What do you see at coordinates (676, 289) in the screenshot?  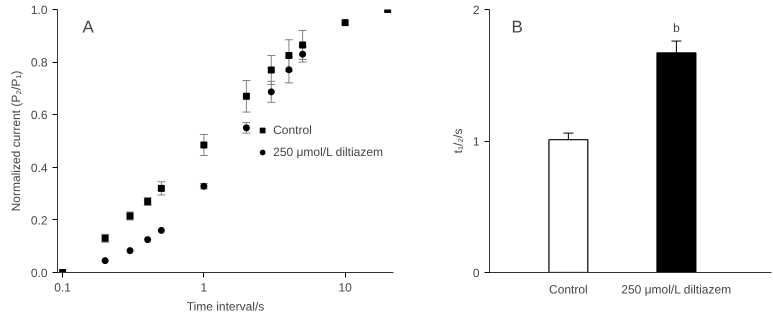 I see `x-tick-label: 250 μmol/L diltiazem` at bounding box center [676, 289].